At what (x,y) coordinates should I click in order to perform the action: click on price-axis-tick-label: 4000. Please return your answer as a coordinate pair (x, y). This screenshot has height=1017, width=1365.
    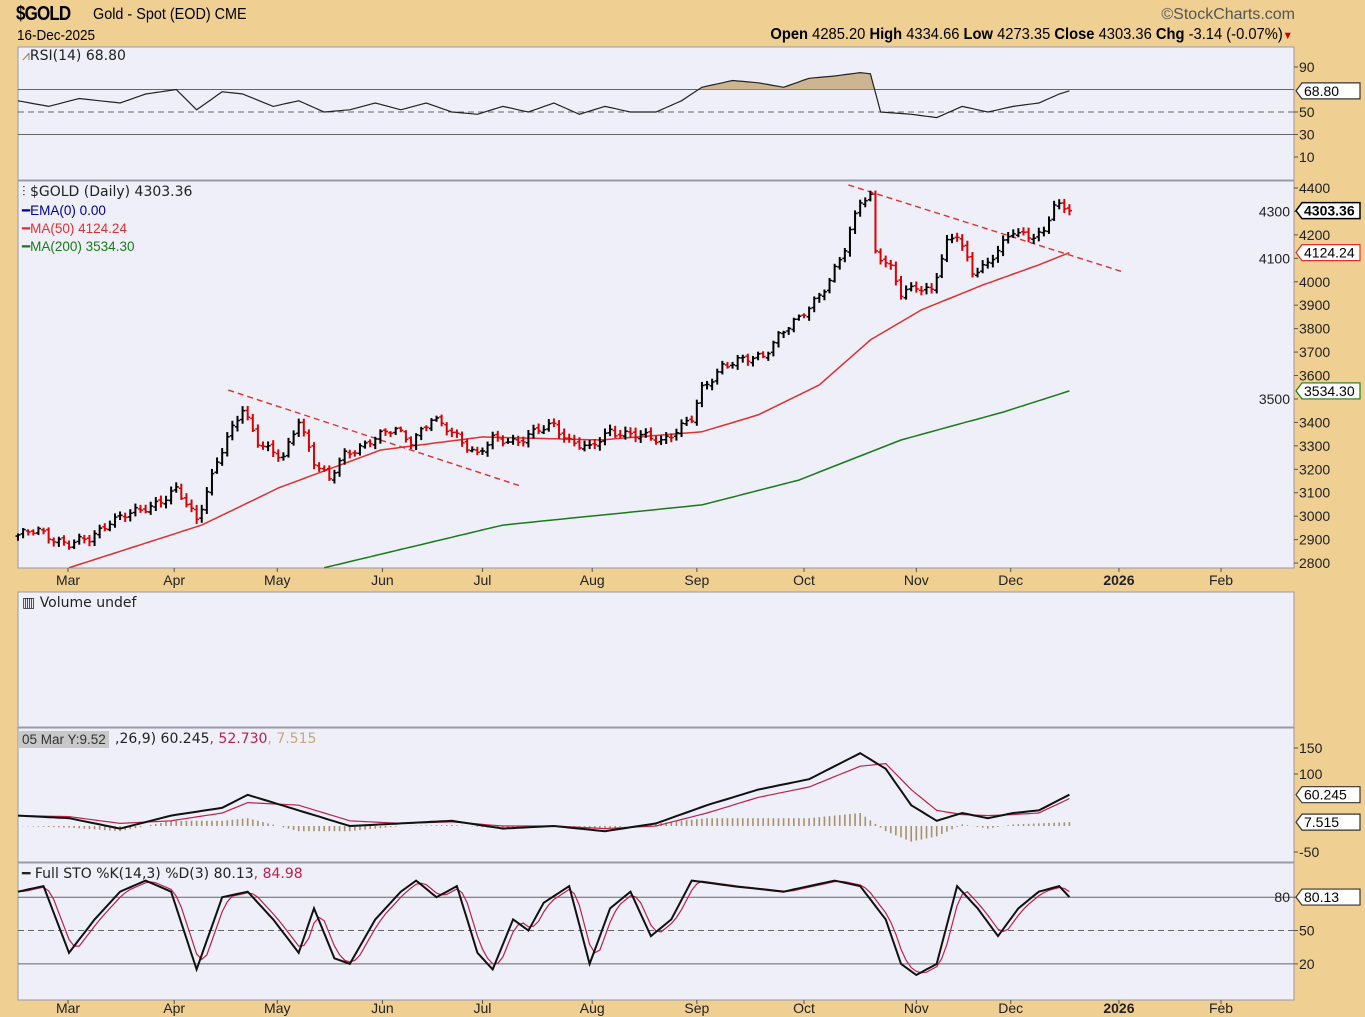
    Looking at the image, I should click on (1314, 282).